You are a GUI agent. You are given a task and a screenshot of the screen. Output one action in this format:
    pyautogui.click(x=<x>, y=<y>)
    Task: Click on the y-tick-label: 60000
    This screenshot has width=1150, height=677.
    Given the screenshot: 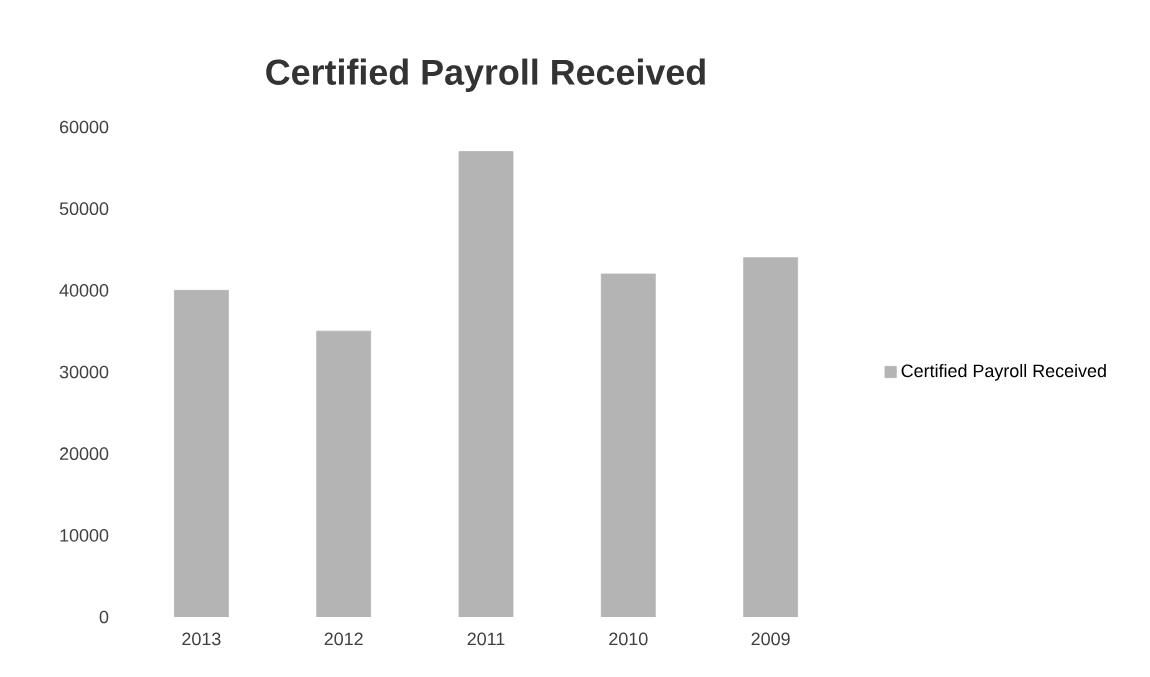 What is the action you would take?
    pyautogui.click(x=84, y=127)
    